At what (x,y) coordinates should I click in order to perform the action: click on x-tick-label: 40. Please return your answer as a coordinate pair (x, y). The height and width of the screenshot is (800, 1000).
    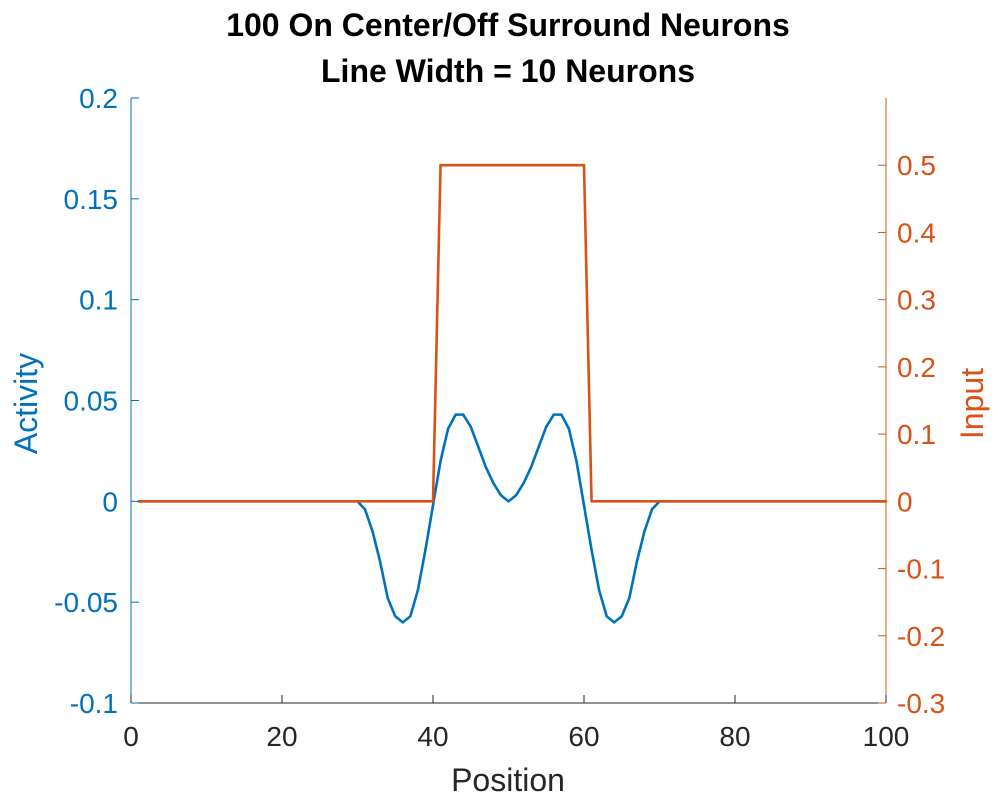
    Looking at the image, I should click on (432, 736).